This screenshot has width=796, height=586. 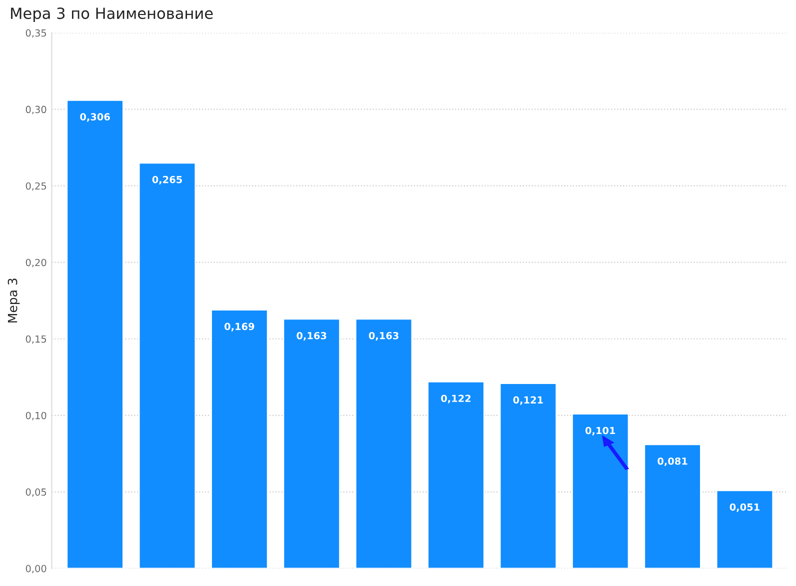 I want to click on y-tick-label: 0,30, so click(x=36, y=110).